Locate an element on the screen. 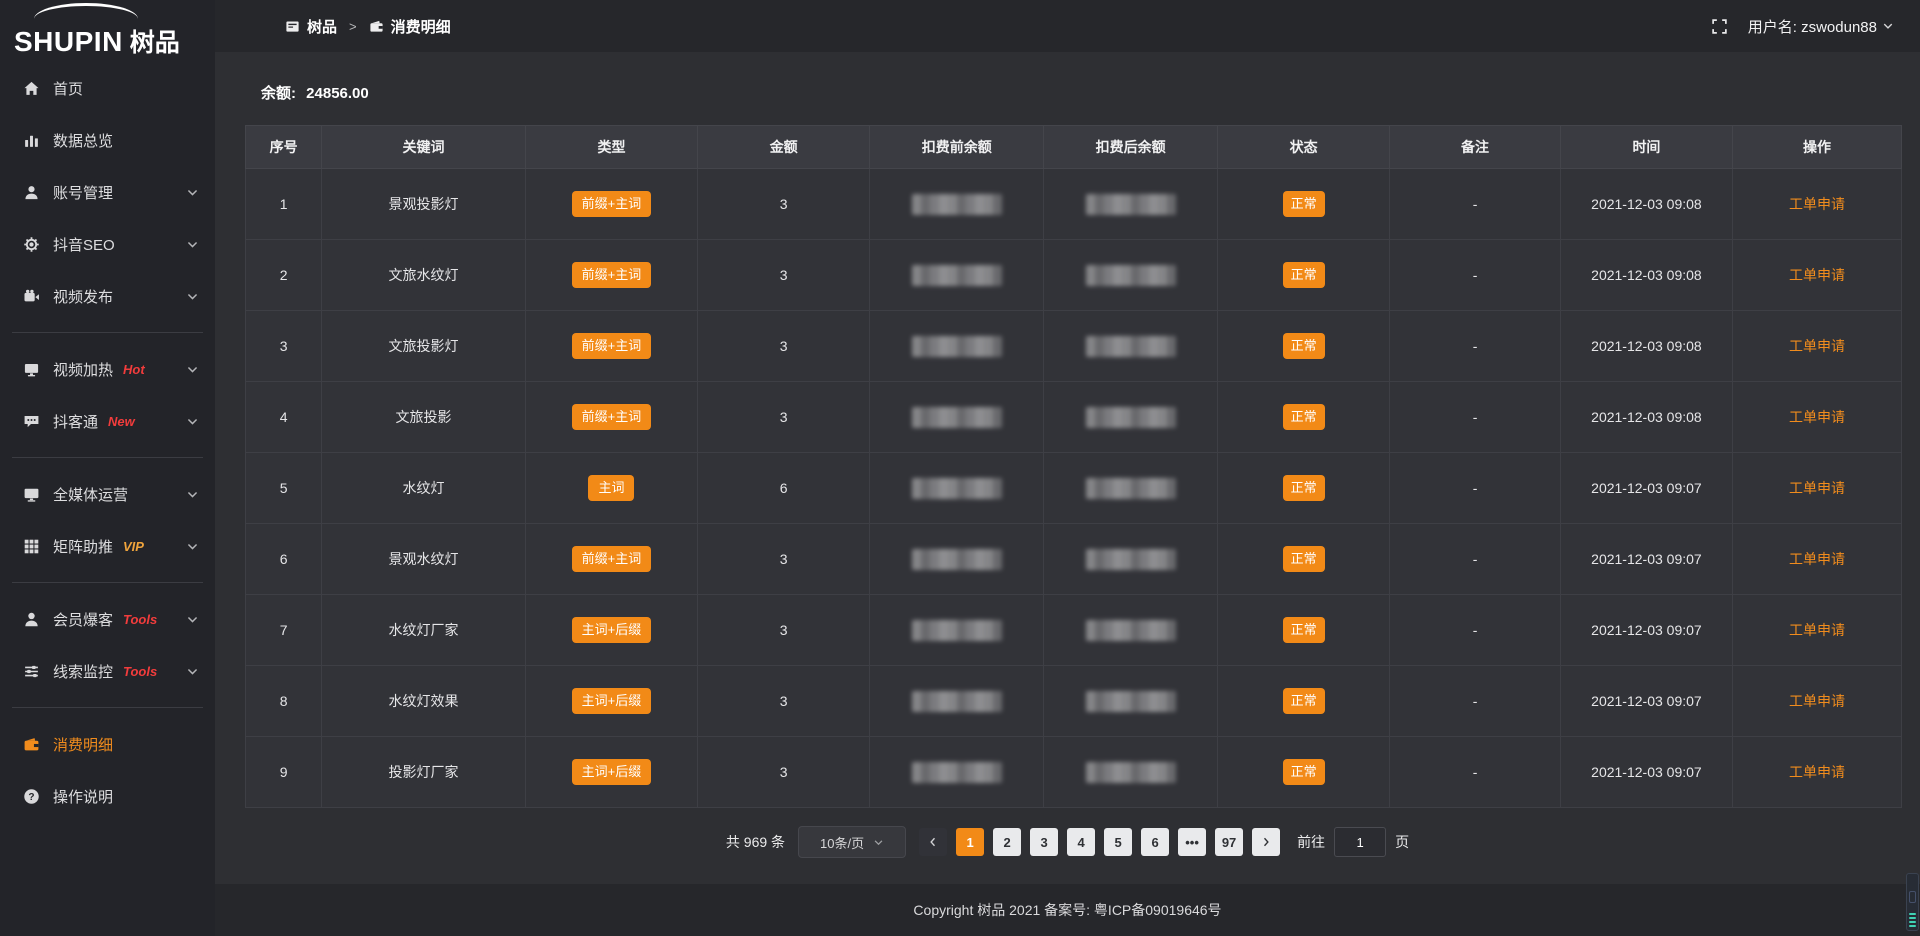 The image size is (1920, 936). next-page-button is located at coordinates (1266, 842).